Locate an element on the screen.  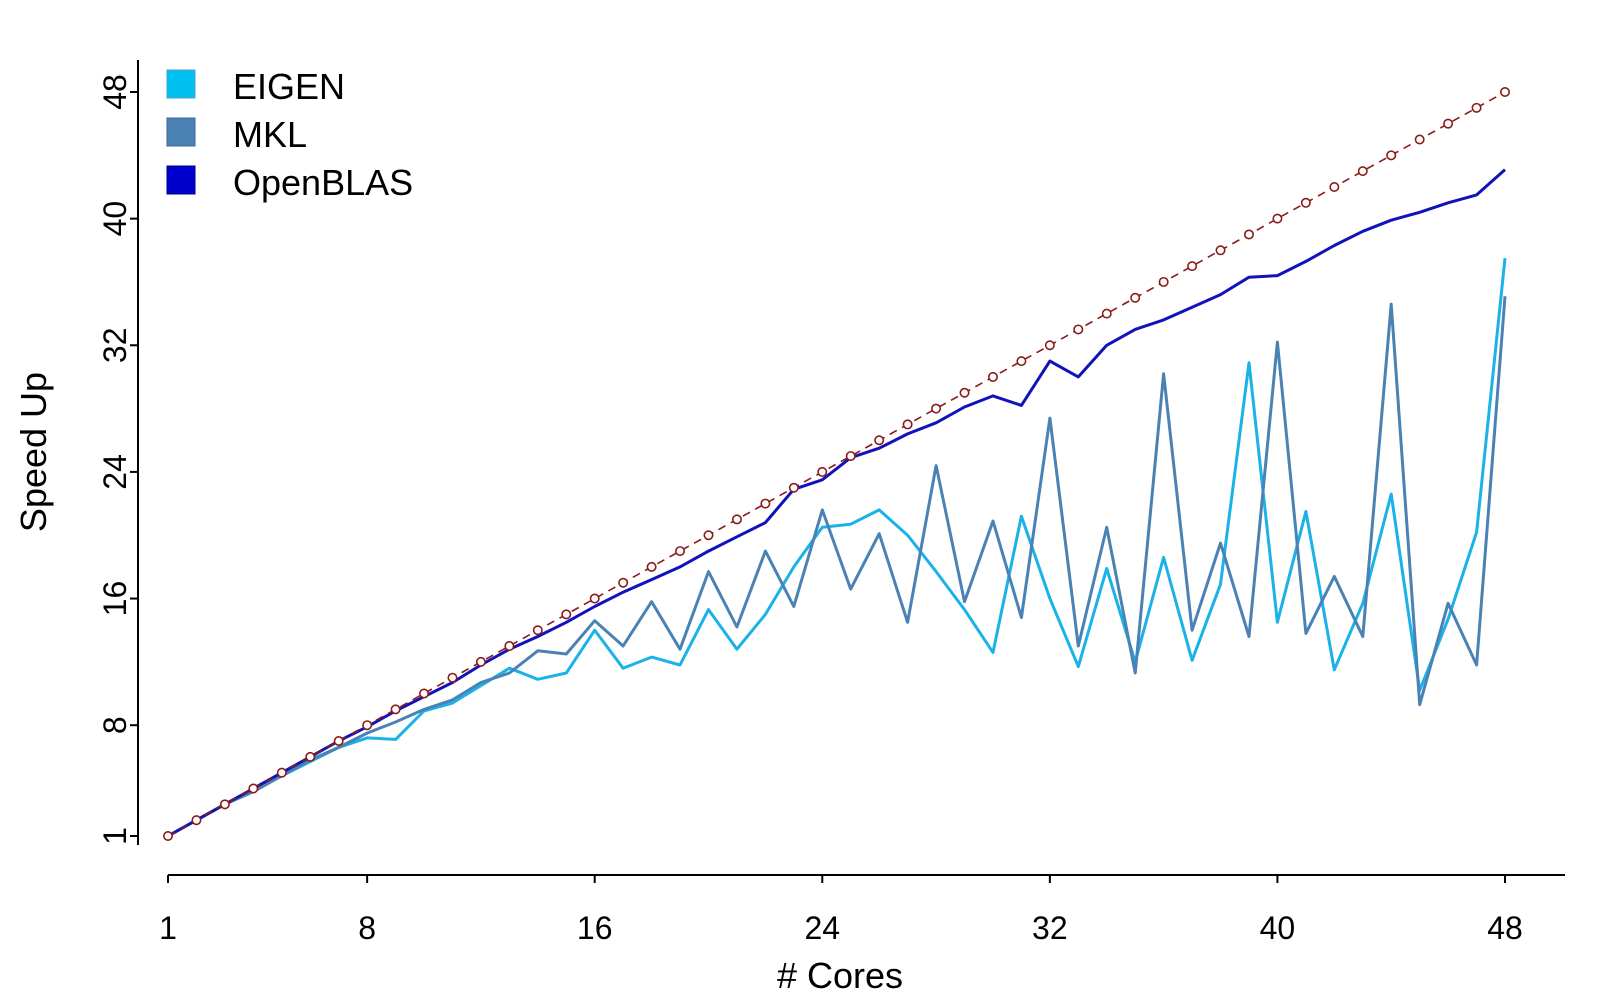
y-tick-label: 1 is located at coordinates (115, 836).